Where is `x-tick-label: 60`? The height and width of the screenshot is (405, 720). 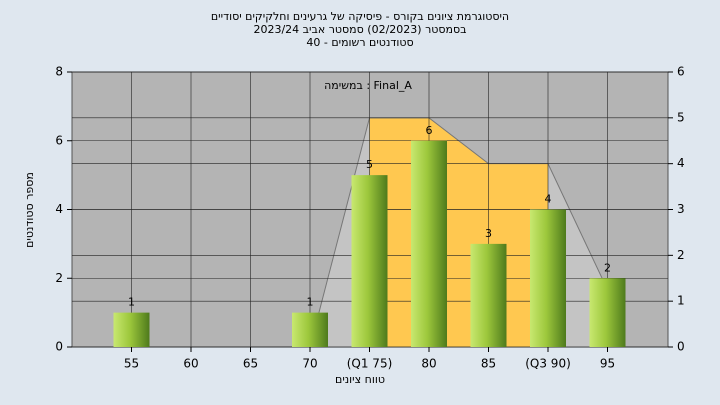 x-tick-label: 60 is located at coordinates (190, 364).